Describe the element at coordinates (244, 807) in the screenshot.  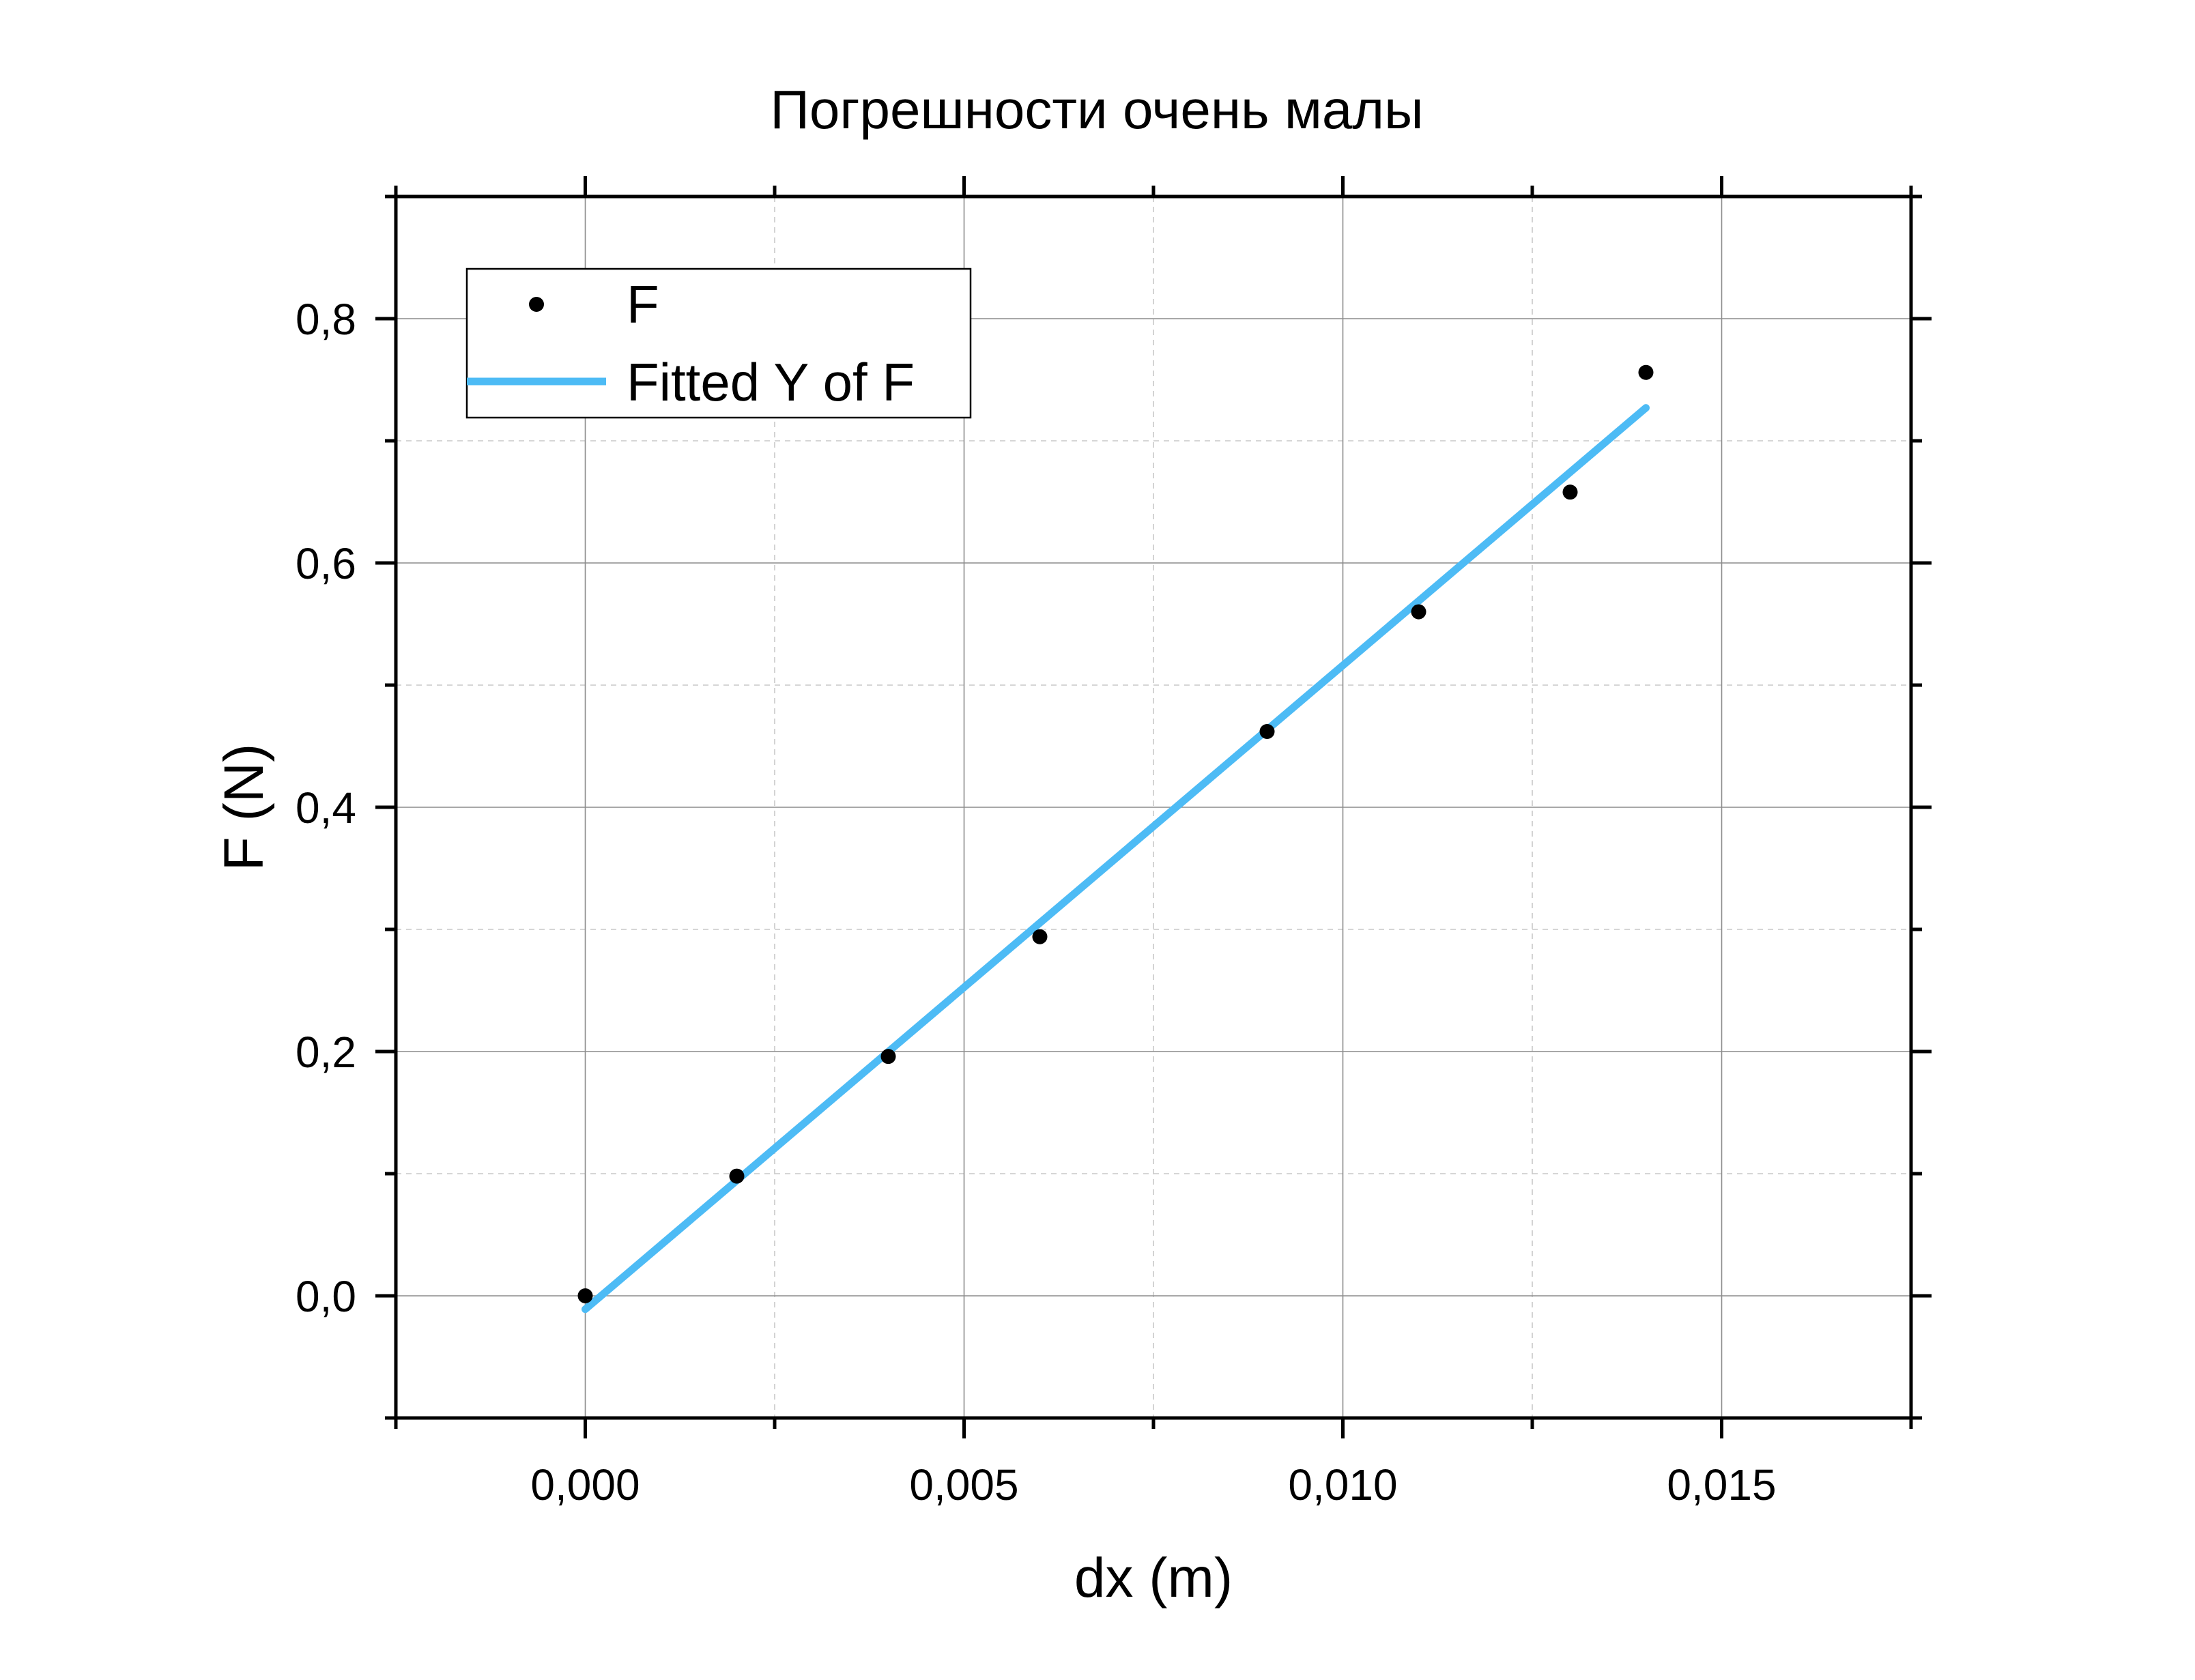
I see `y-axis-label: F (N)` at that location.